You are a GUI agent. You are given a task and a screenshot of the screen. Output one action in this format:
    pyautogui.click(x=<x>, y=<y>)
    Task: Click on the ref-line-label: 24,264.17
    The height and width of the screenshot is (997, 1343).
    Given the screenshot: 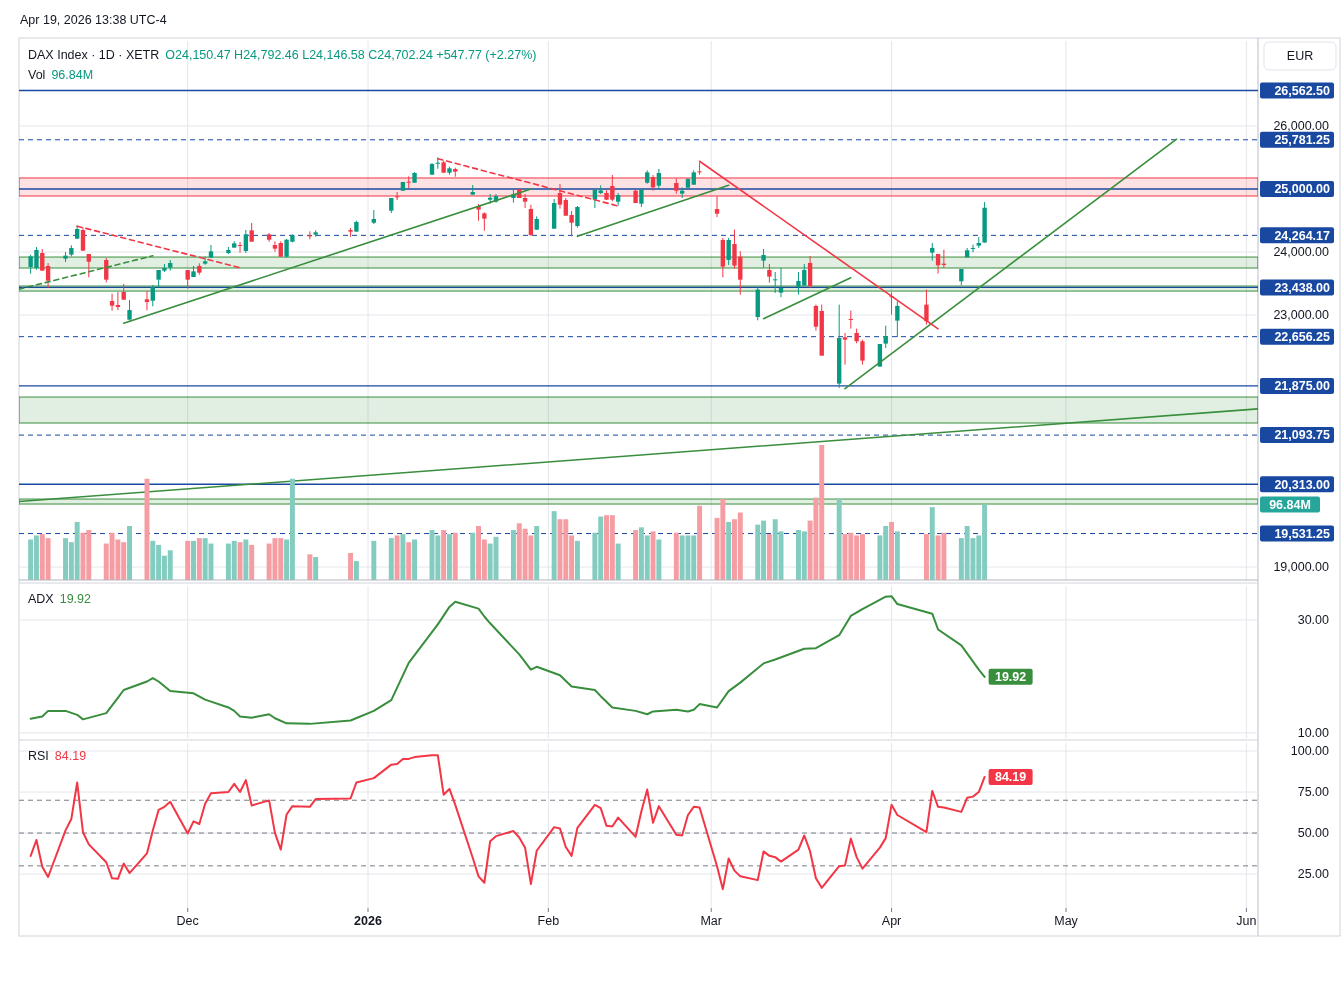 What is the action you would take?
    pyautogui.click(x=1302, y=235)
    